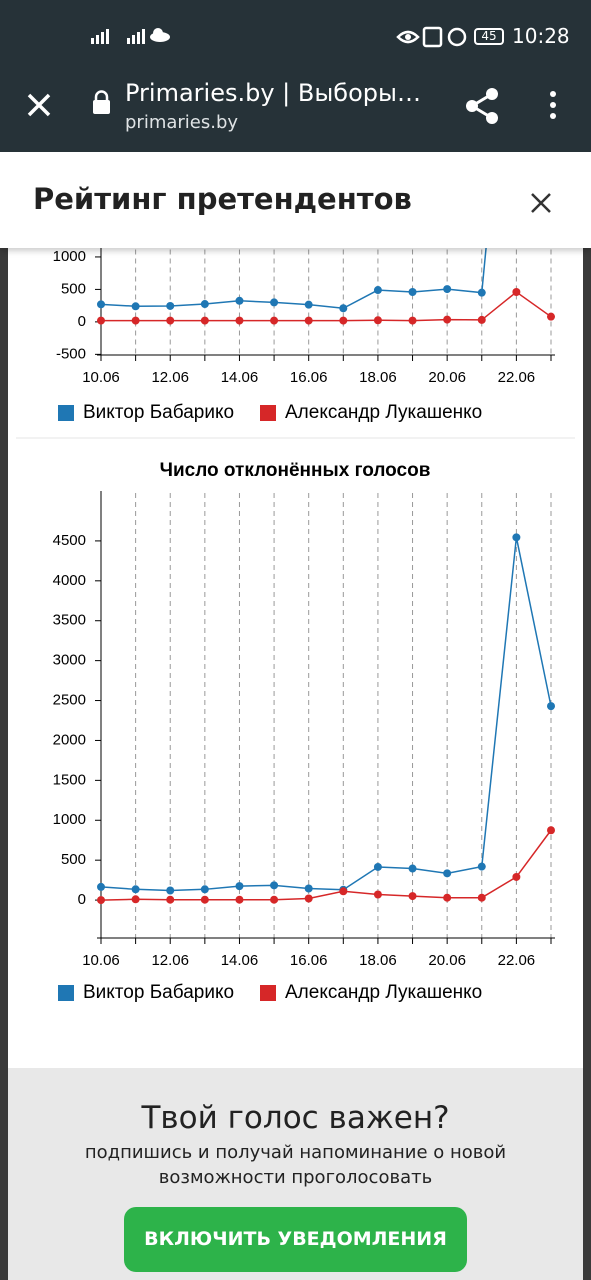 The width and height of the screenshot is (591, 1280). What do you see at coordinates (295, 1118) in the screenshot?
I see `promo-title: Твой голос важен?` at bounding box center [295, 1118].